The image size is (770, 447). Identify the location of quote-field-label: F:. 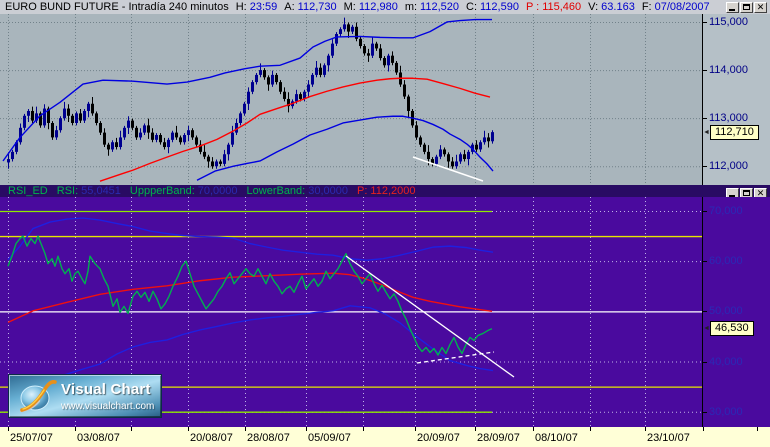
(646, 7).